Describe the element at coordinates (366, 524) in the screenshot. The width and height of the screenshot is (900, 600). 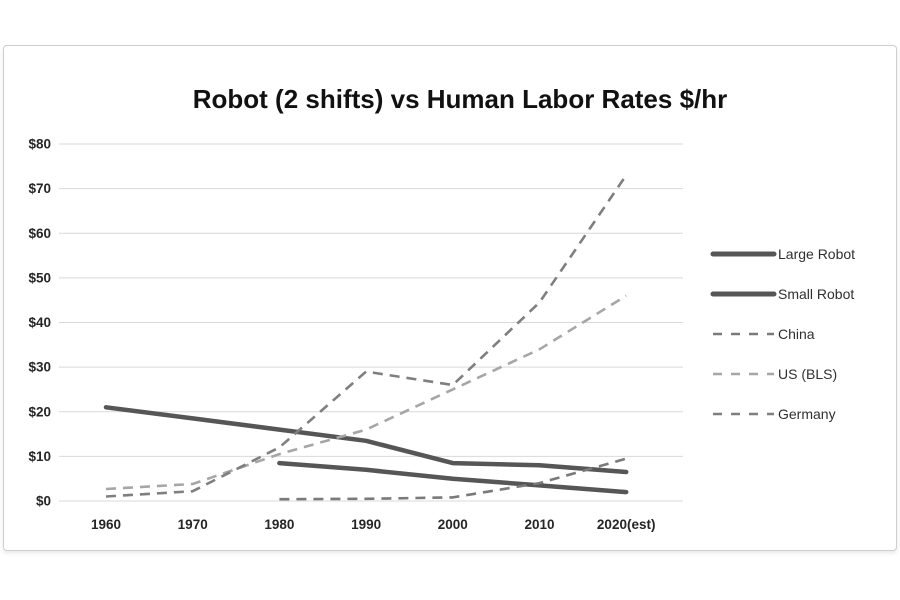
I see `x-tick-label: 1990` at that location.